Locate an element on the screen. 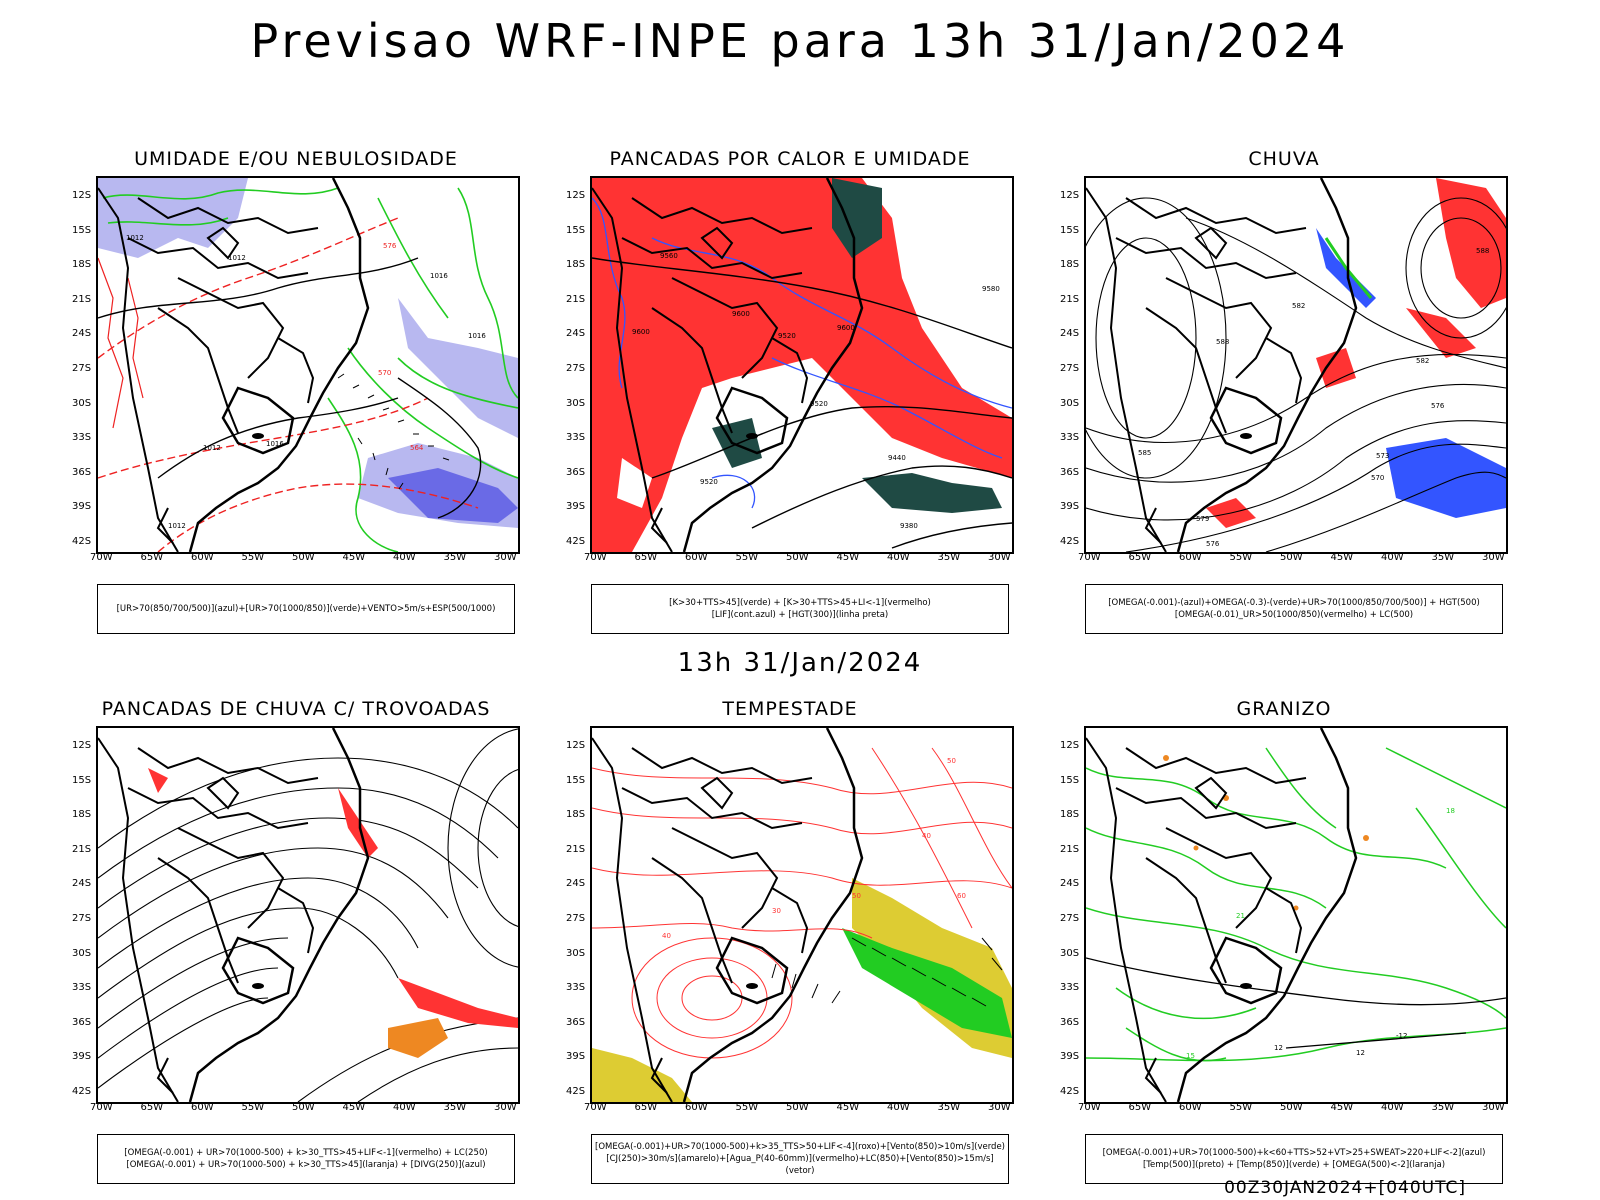  svg-text: 40 is located at coordinates (926, 836).